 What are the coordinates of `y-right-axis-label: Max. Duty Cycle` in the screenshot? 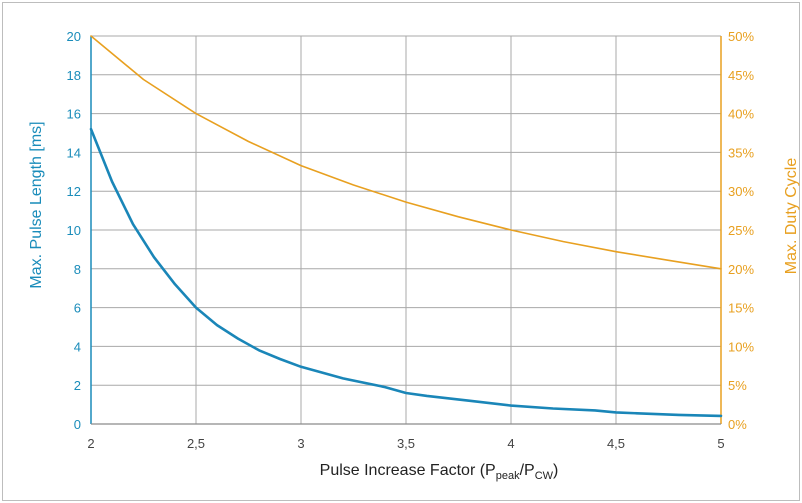 It's located at (791, 216).